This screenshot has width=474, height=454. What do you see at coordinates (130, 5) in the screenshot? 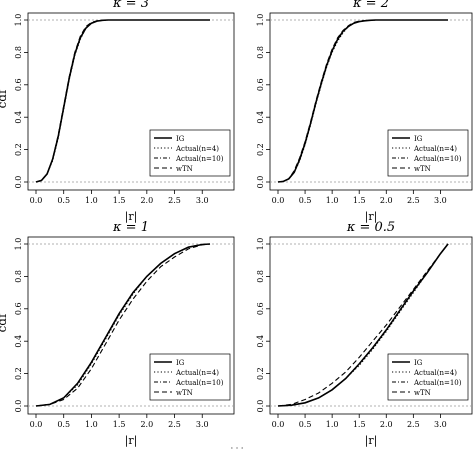
I see `chart-title: κ = 3` at bounding box center [130, 5].